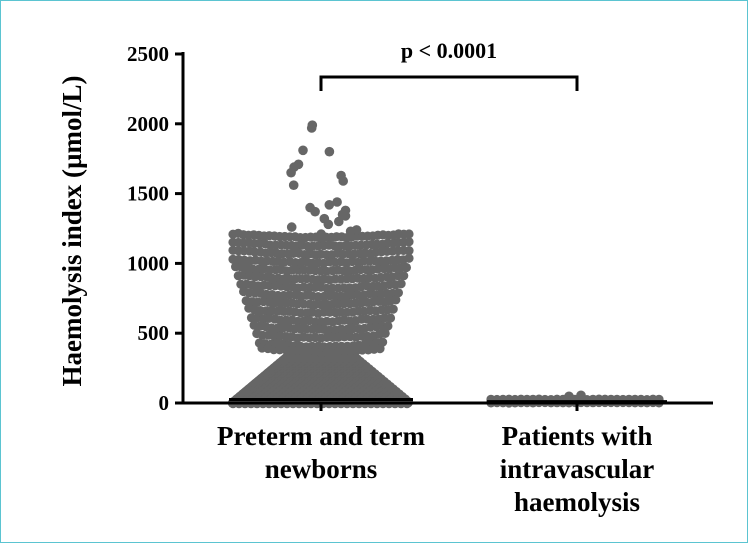 The image size is (748, 543). I want to click on x-category-label: intravascular, so click(577, 469).